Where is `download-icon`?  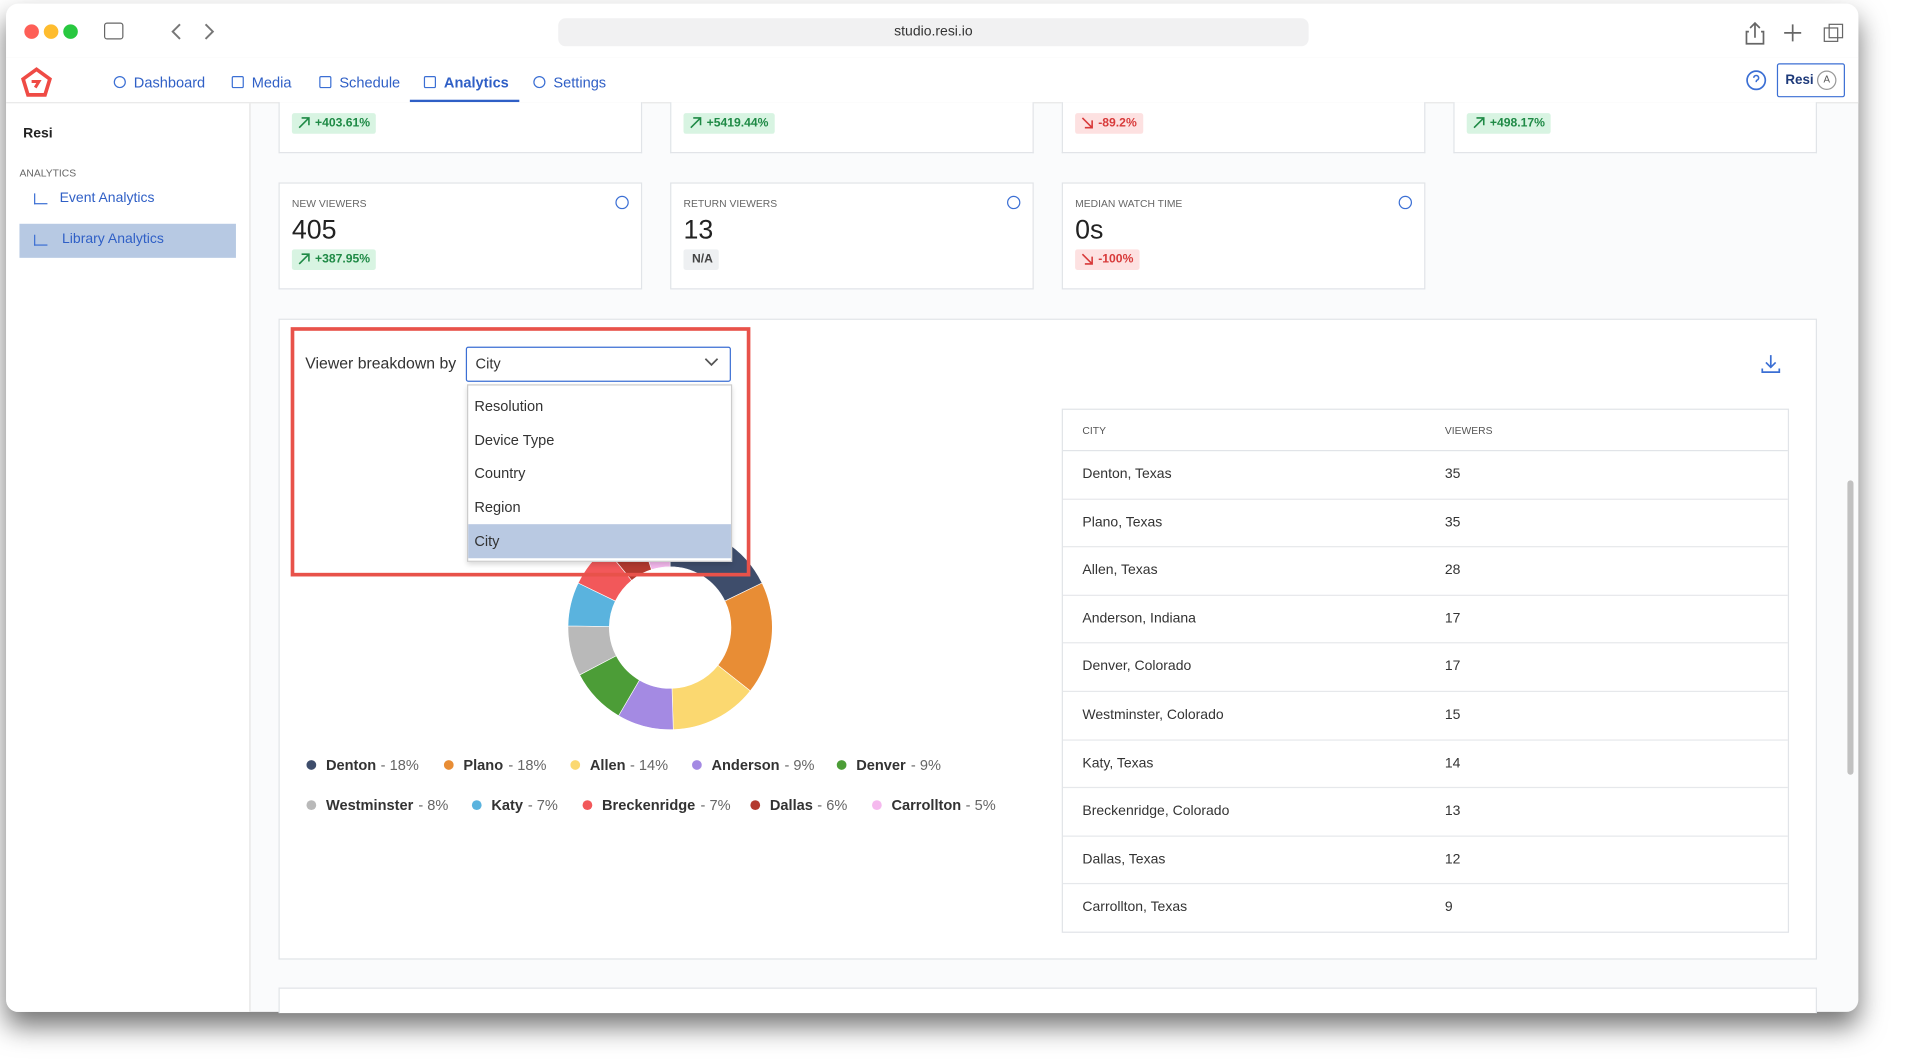
download-icon is located at coordinates (1771, 364).